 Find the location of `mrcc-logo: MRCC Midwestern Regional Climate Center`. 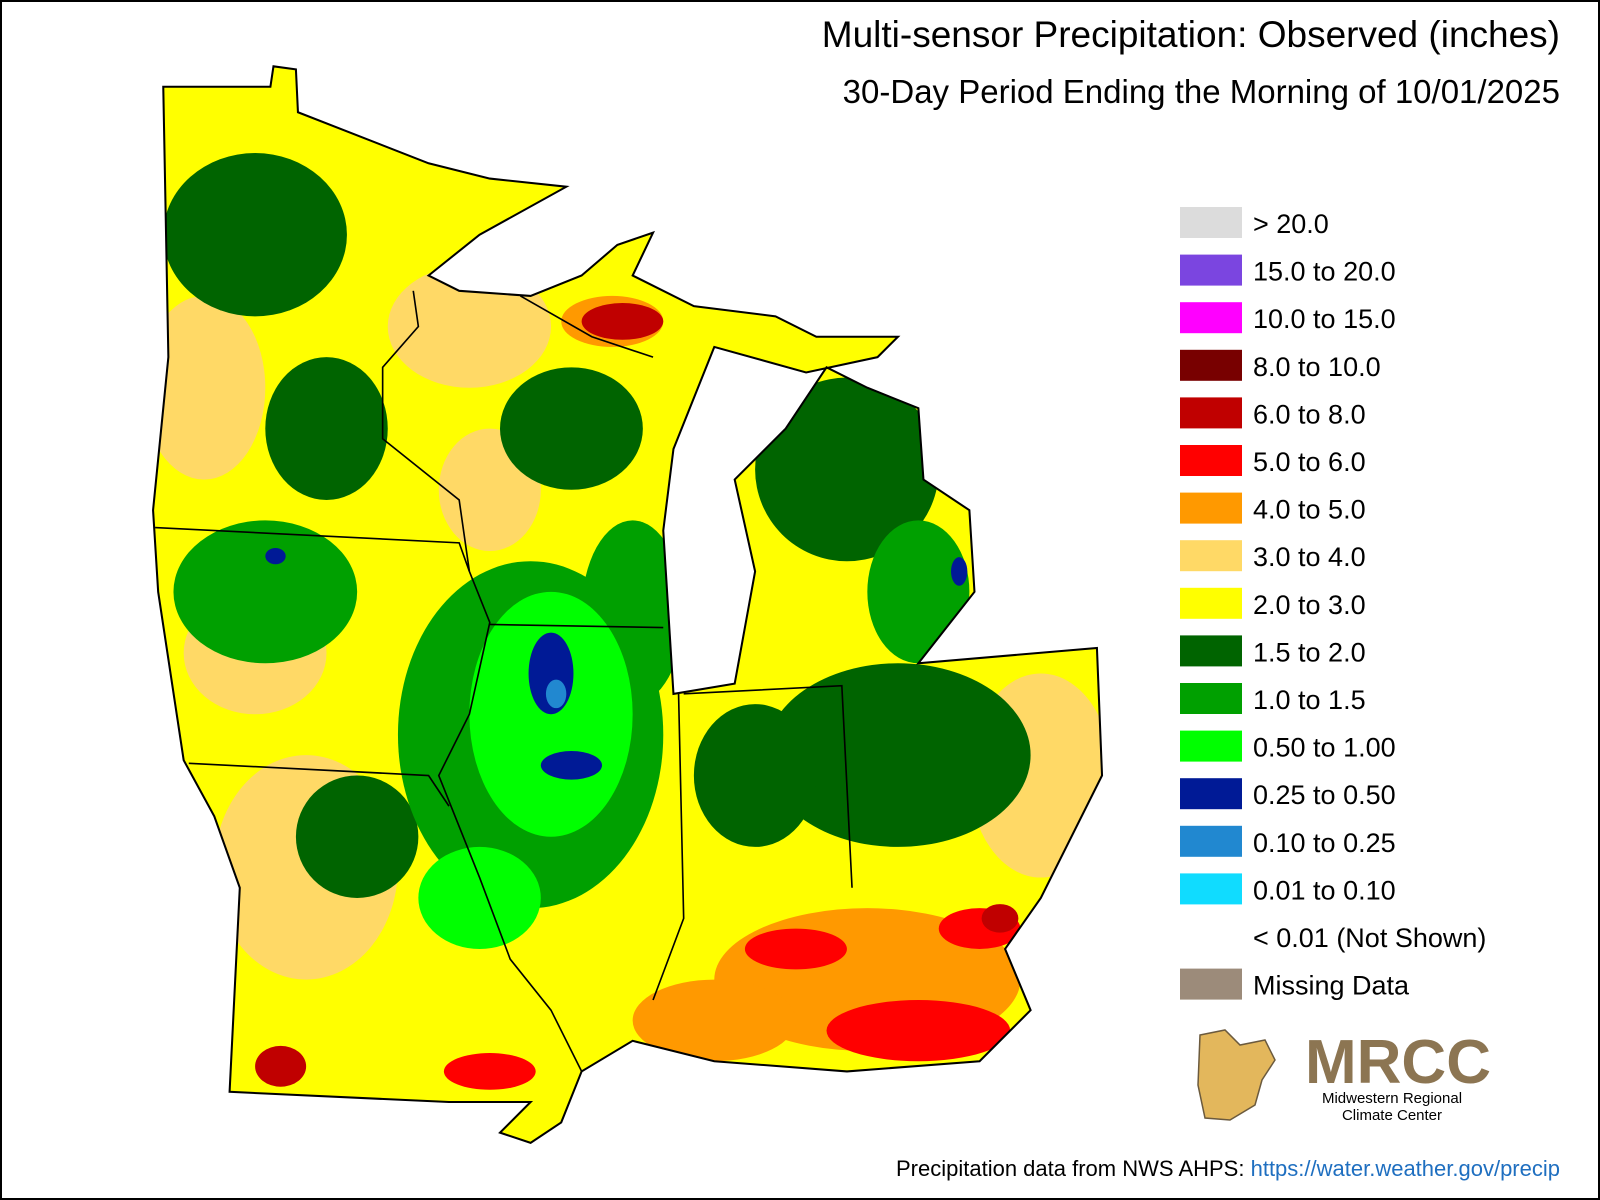

mrcc-logo: MRCC Midwestern Regional Climate Center is located at coordinates (1344, 1076).